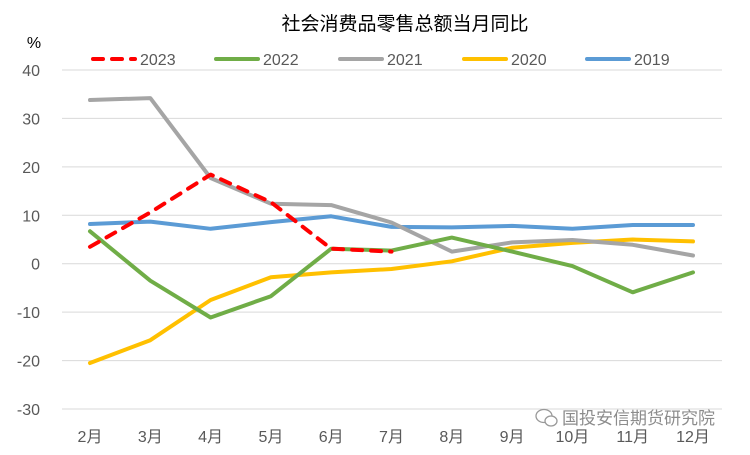  What do you see at coordinates (241, 213) in the screenshot?
I see `series-line-2023` at bounding box center [241, 213].